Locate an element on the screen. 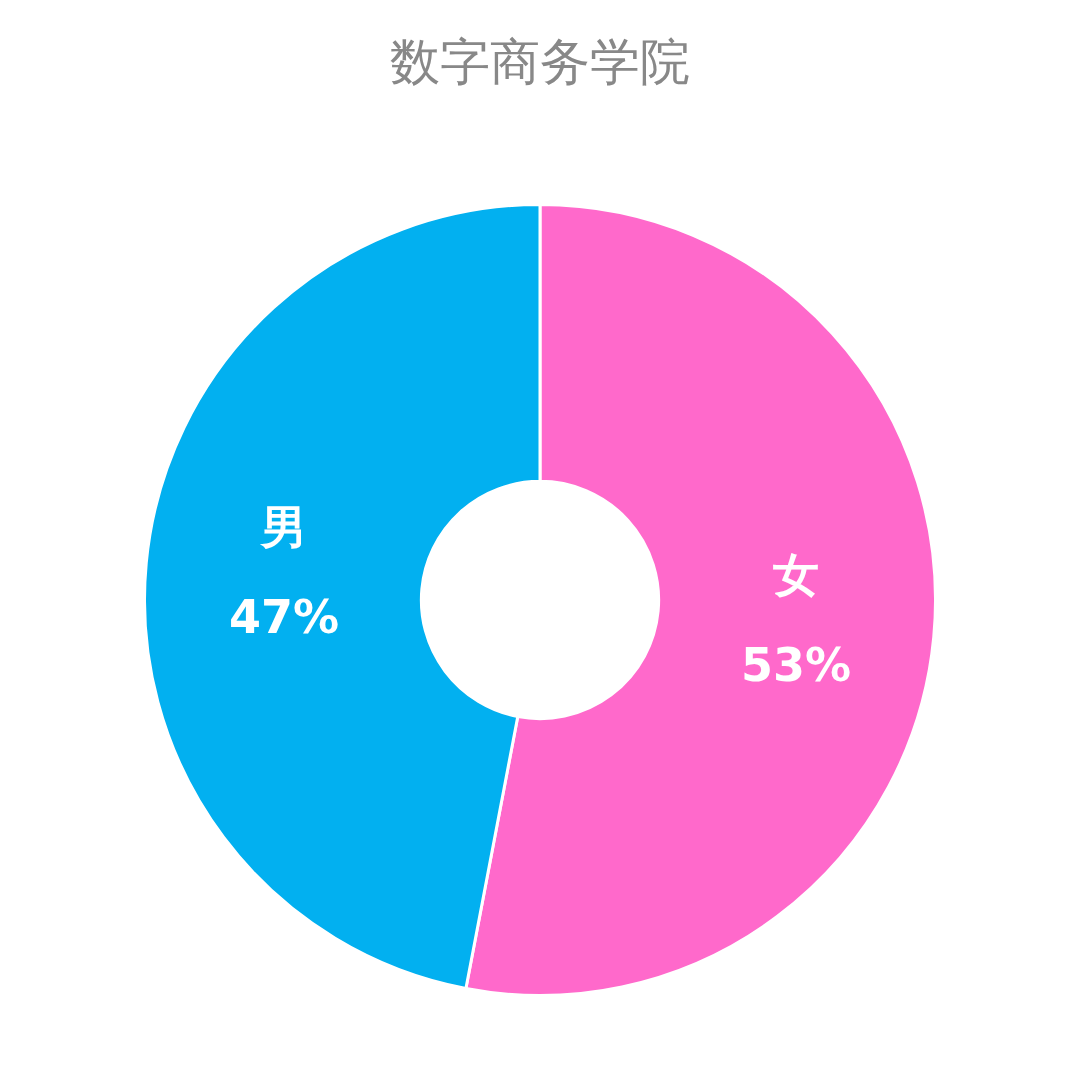  slice-label: 女 is located at coordinates (795, 575).